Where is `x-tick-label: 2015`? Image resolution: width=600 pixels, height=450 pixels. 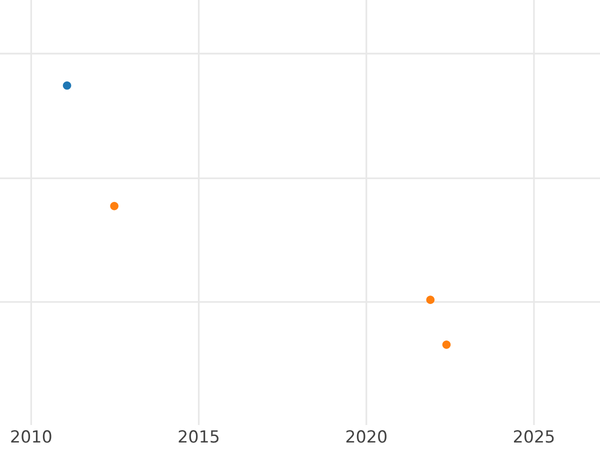
x-tick-label: 2015 is located at coordinates (198, 436).